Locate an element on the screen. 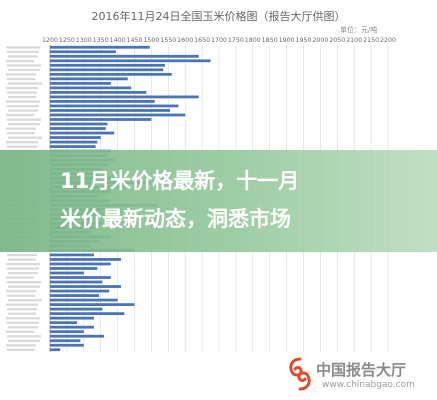 This screenshot has height=400, width=437. x-tick-label: 1450 is located at coordinates (134, 40).